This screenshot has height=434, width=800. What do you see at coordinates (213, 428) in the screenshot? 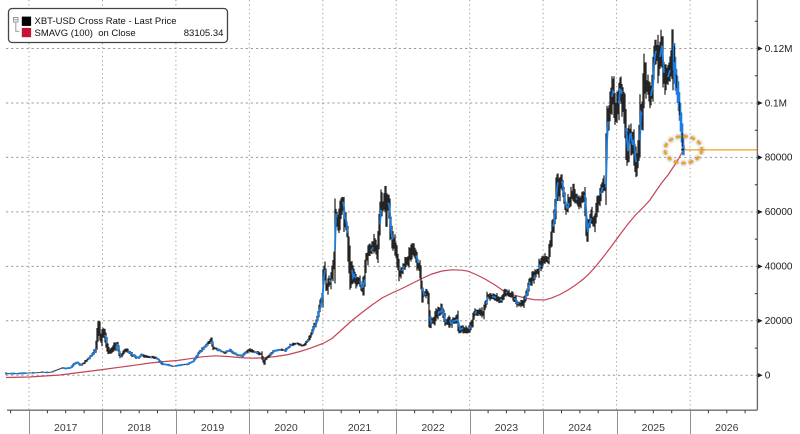
I see `svg-text: 2019` at bounding box center [213, 428].